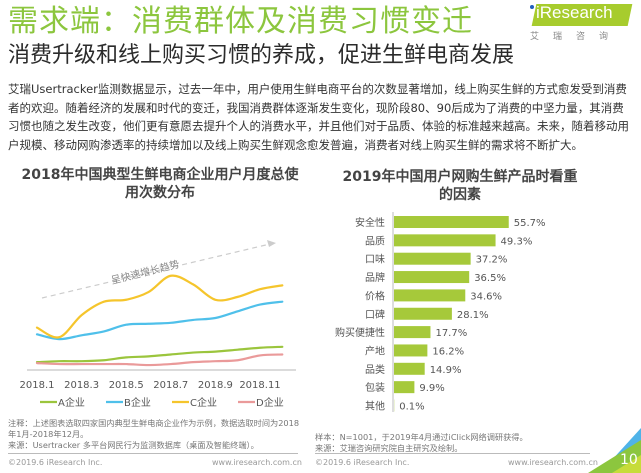 The height and width of the screenshot is (473, 641). I want to click on page-title: 需求端：消费群体及消费习惯变迁, so click(240, 21).